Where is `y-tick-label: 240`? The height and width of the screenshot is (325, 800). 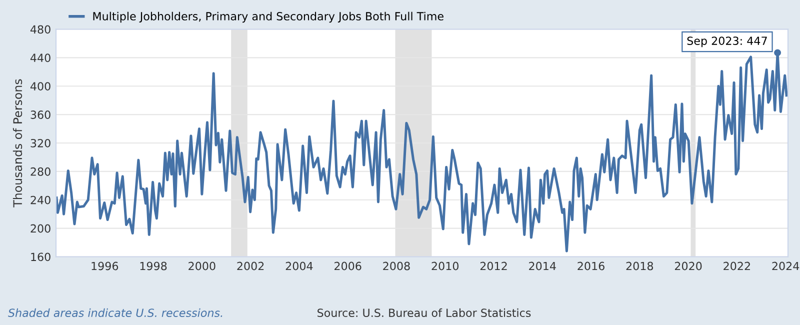
y-tick-label: 240 is located at coordinates (40, 200).